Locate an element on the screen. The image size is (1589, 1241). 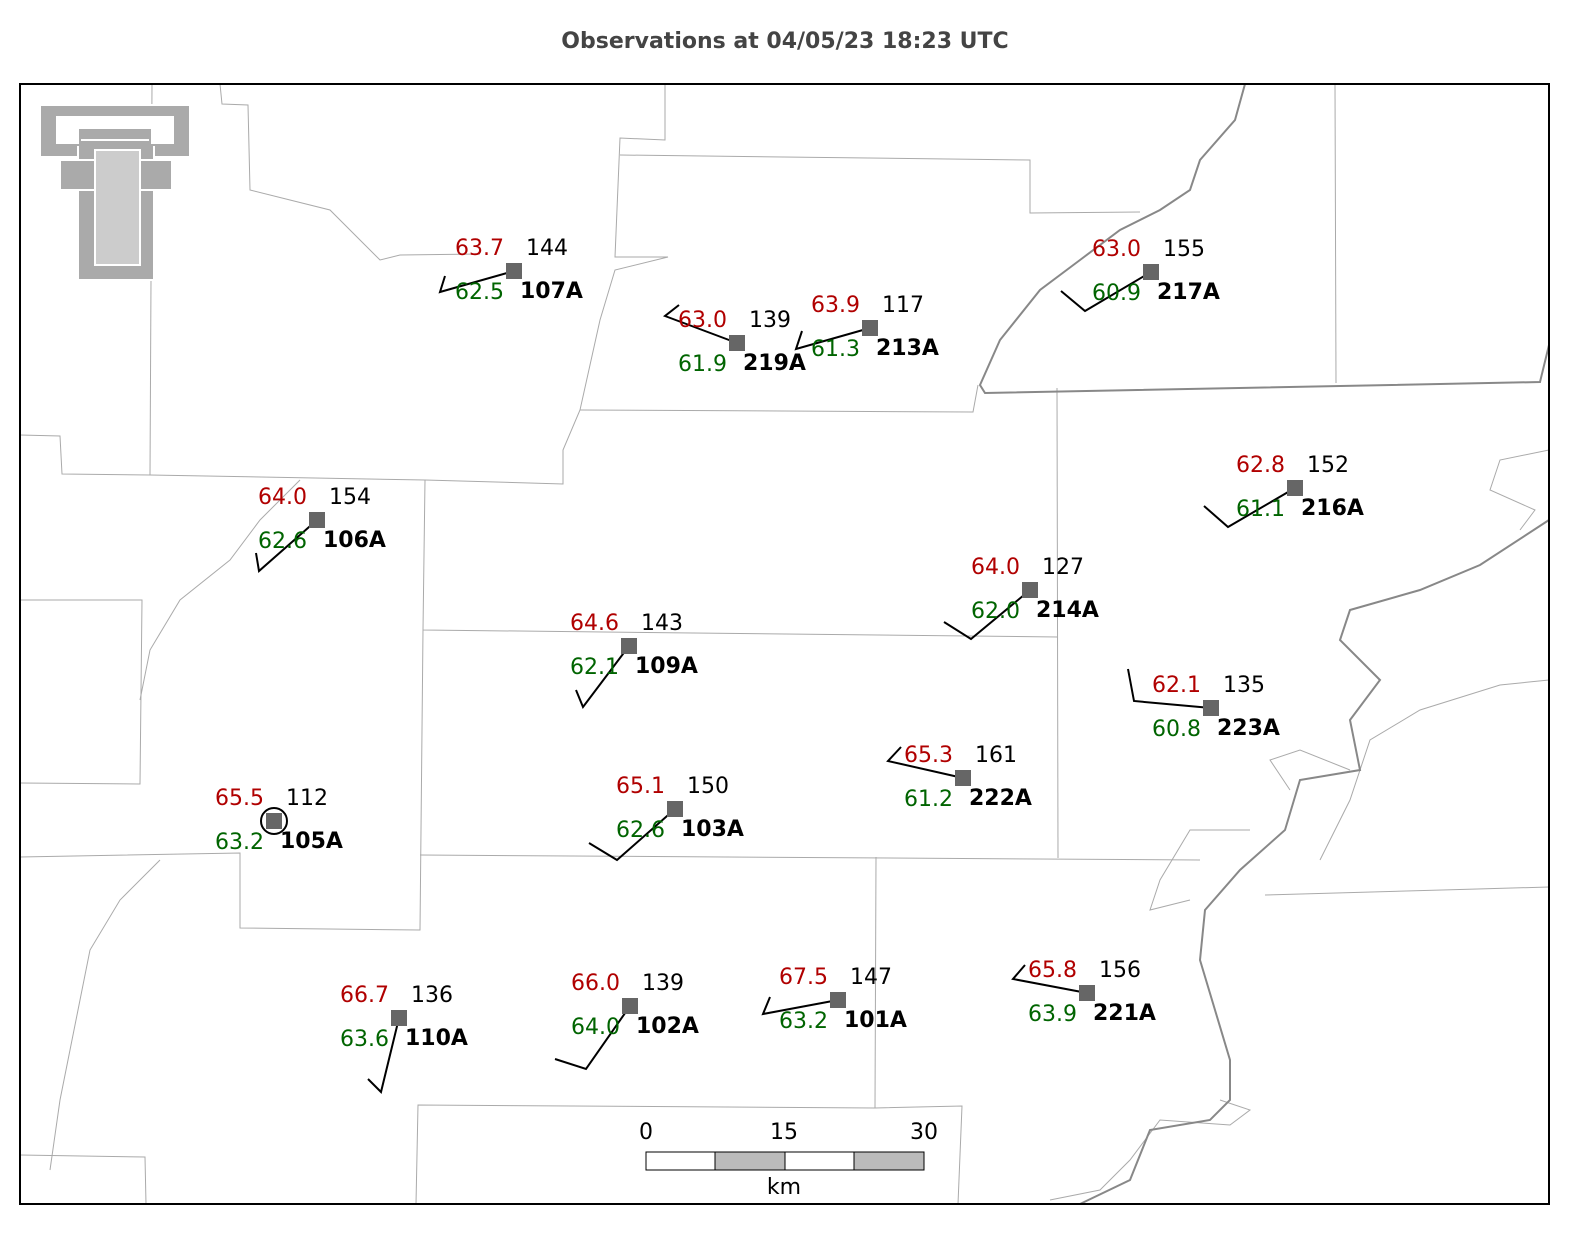
pressure: 156 is located at coordinates (1120, 970).